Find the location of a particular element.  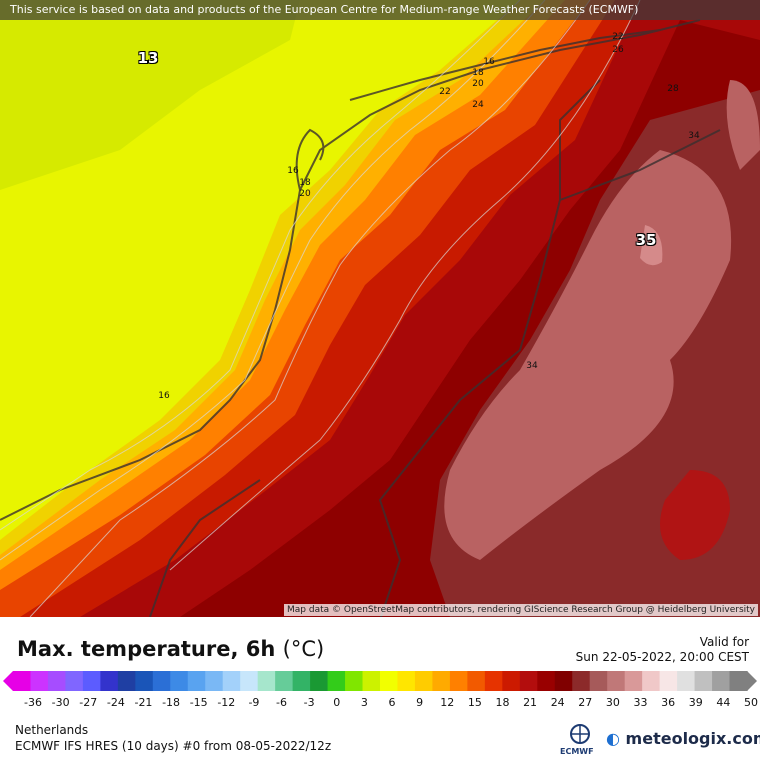

meteologix-globe-icon: ◐ is located at coordinates (613, 738).